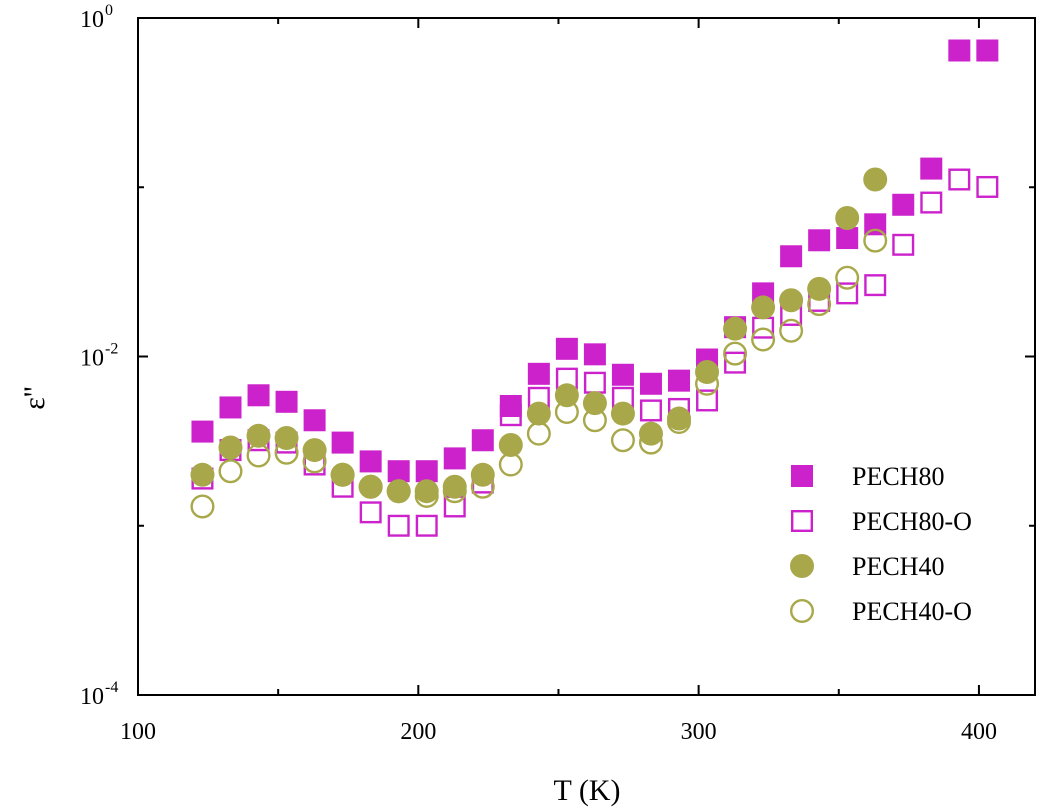 The image size is (1037, 809). Describe the element at coordinates (699, 732) in the screenshot. I see `x-tick-label: 300` at that location.